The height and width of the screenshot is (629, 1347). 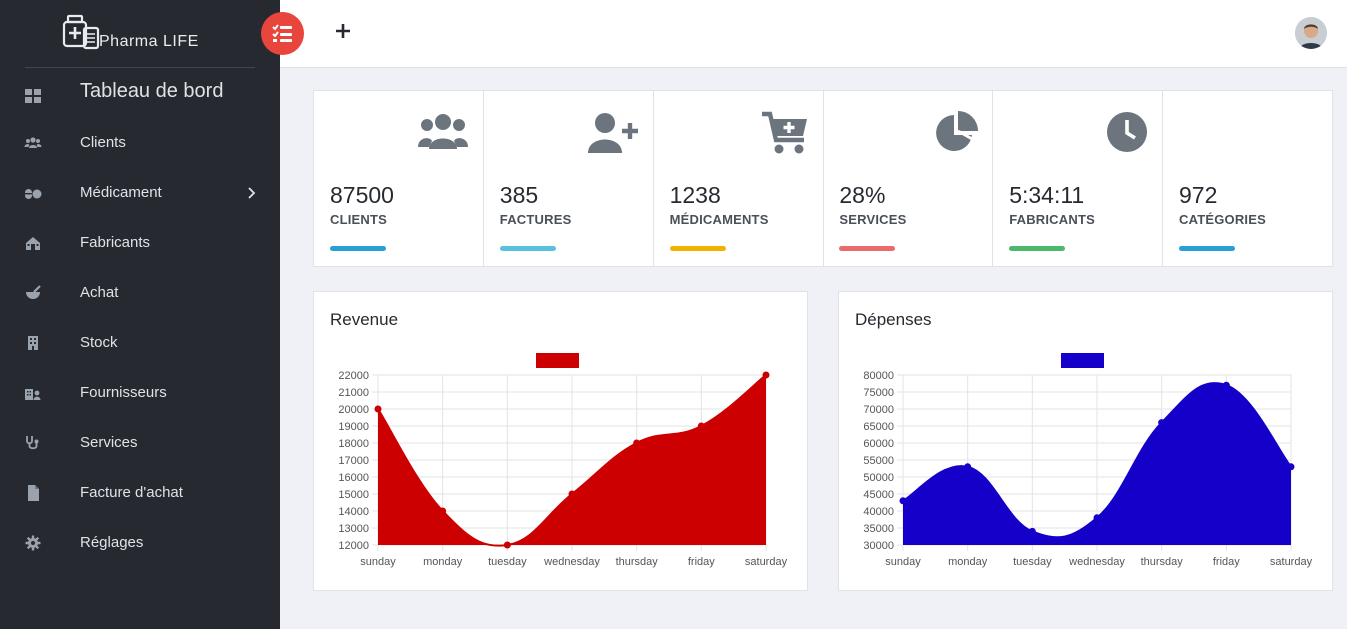 What do you see at coordinates (719, 219) in the screenshot?
I see `stat-label: MÉDICAMENTS` at bounding box center [719, 219].